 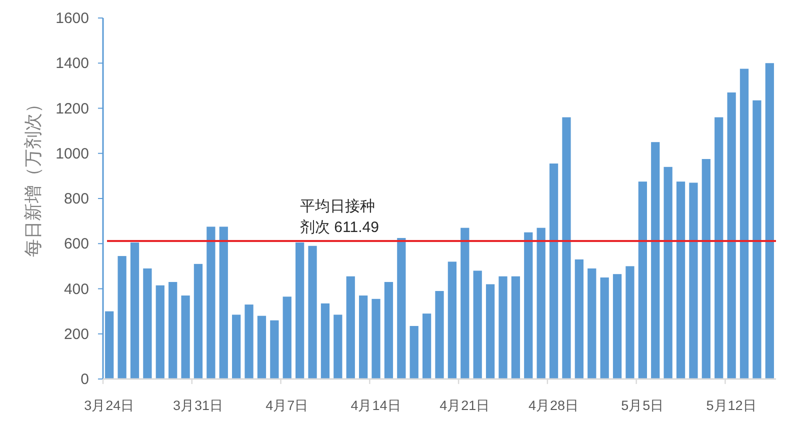 What do you see at coordinates (554, 405) in the screenshot?
I see `x-tick-label: 4月28日` at bounding box center [554, 405].